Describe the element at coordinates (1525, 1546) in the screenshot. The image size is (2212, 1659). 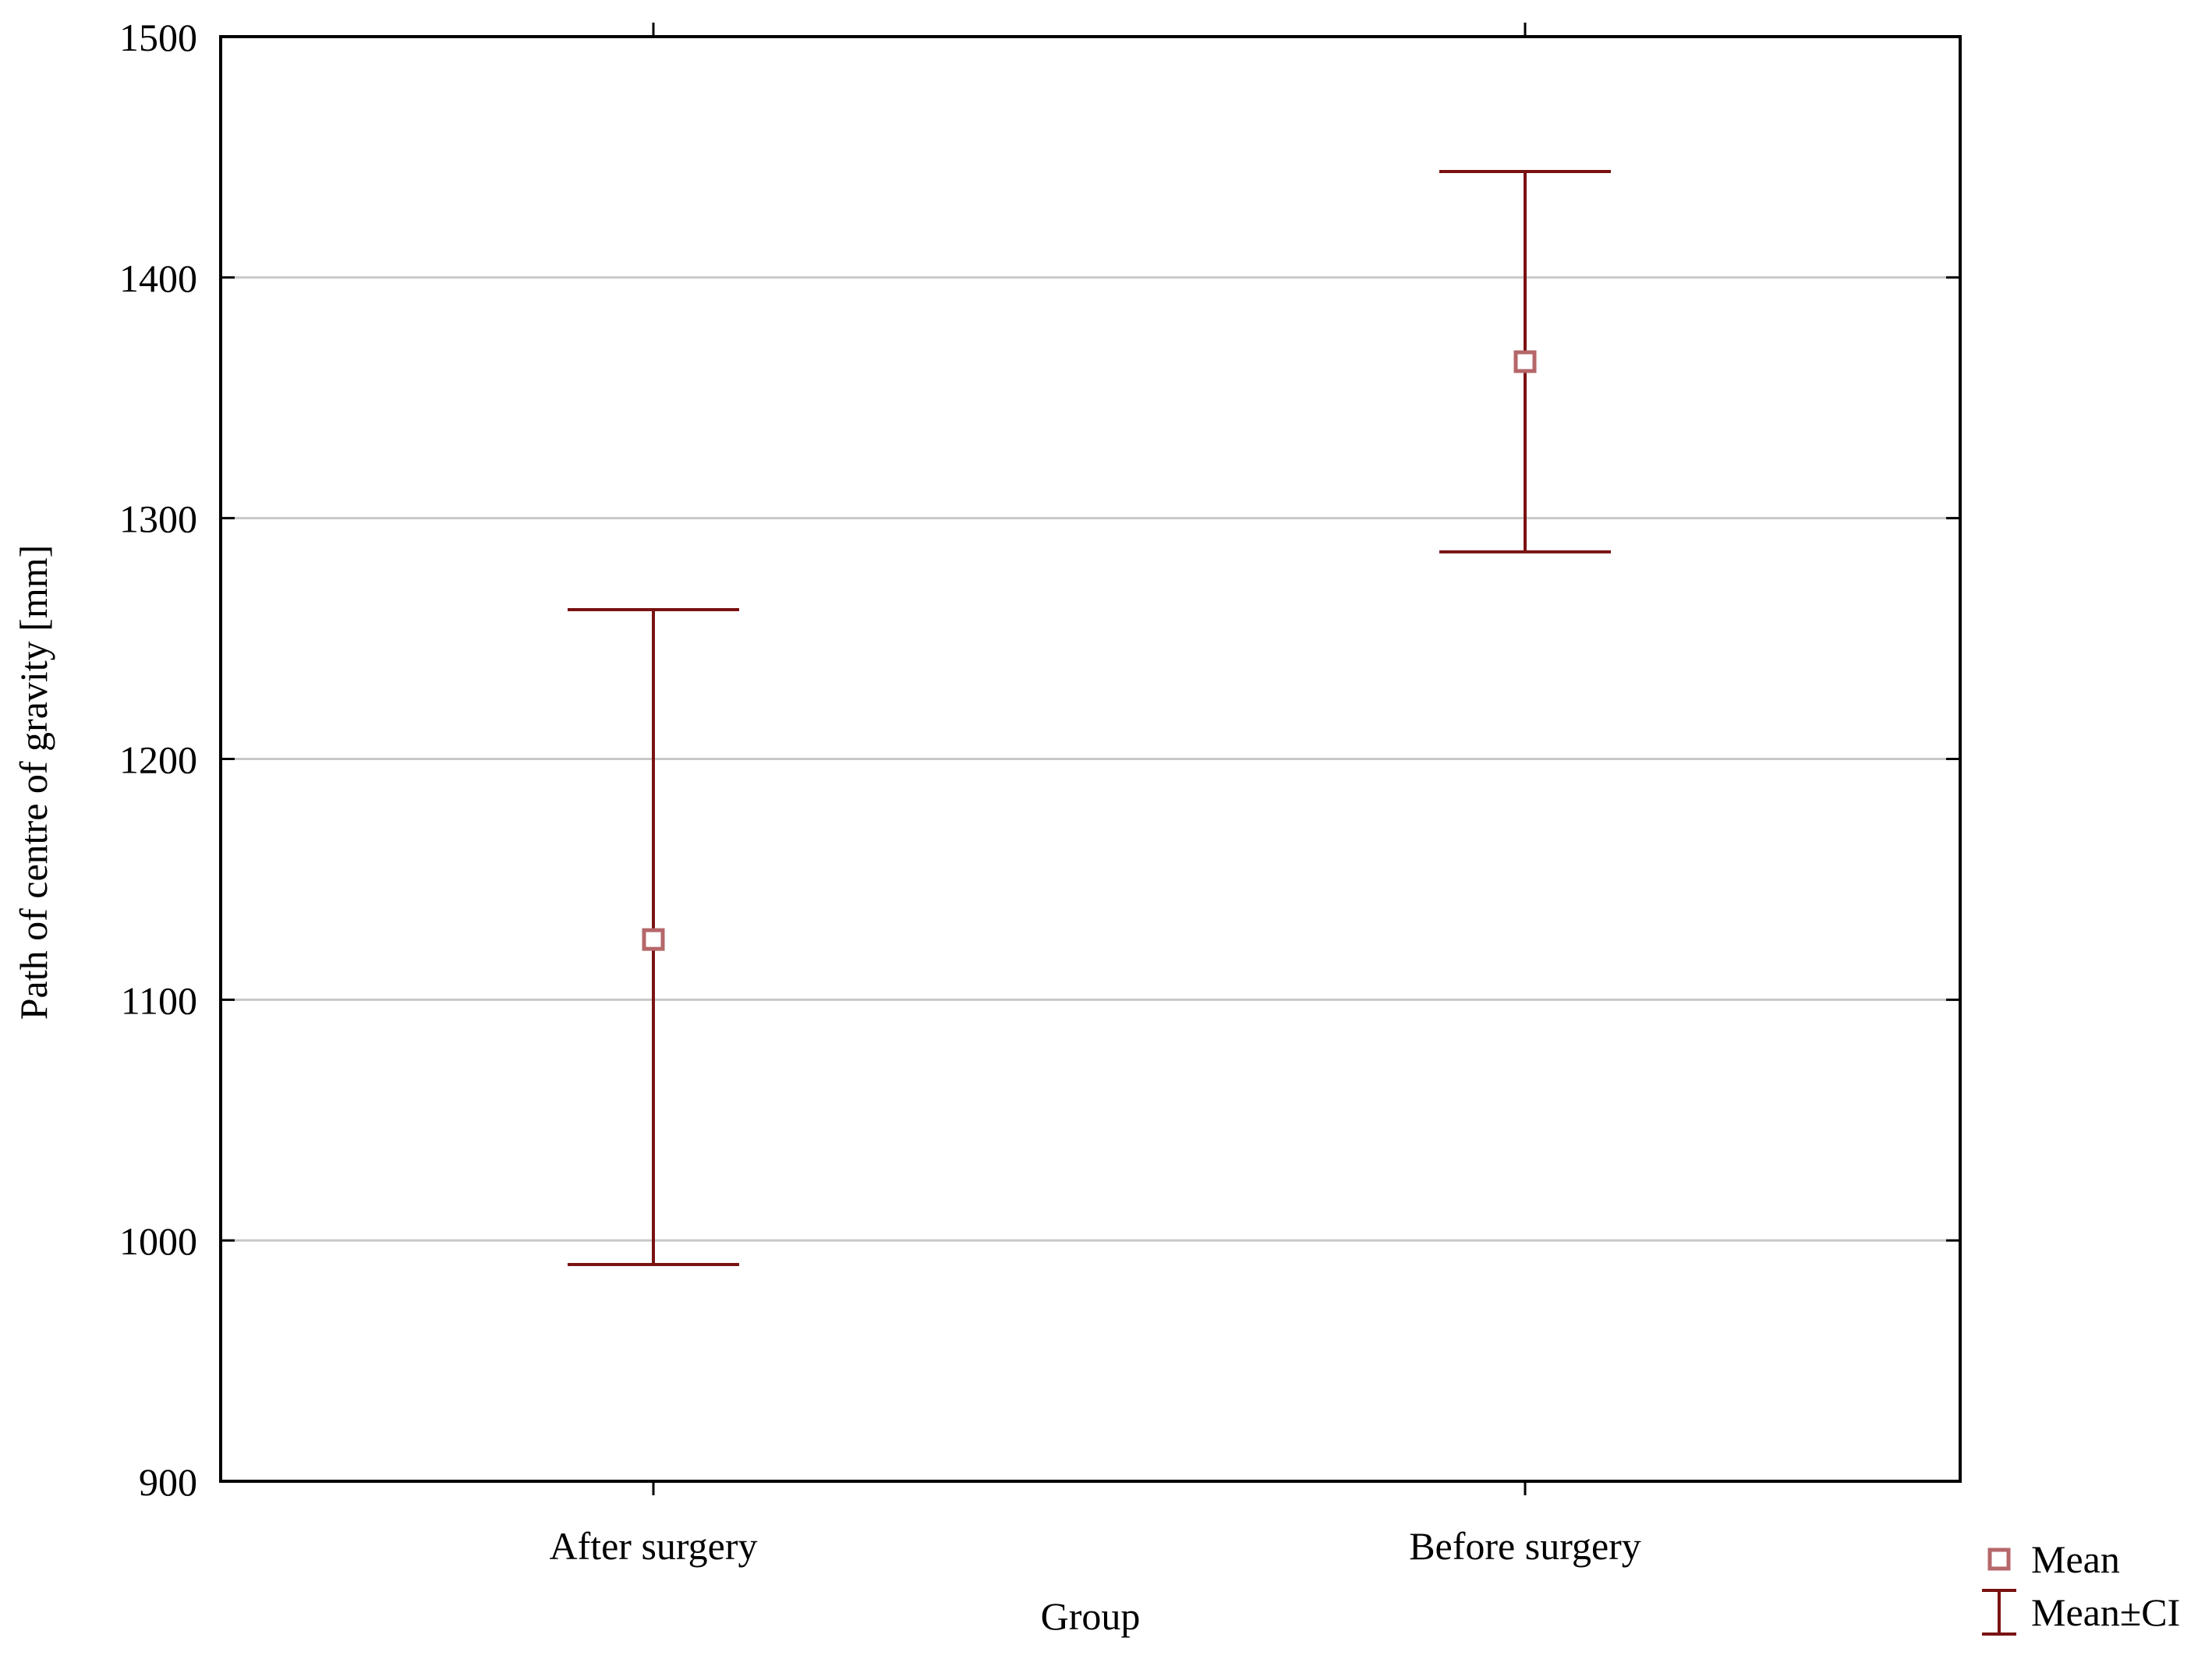
I see `x-tick-label-1: Before surgery` at that location.